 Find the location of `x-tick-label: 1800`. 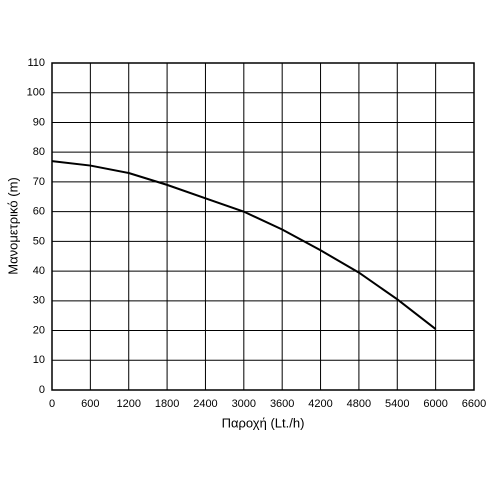

x-tick-label: 1800 is located at coordinates (167, 404).